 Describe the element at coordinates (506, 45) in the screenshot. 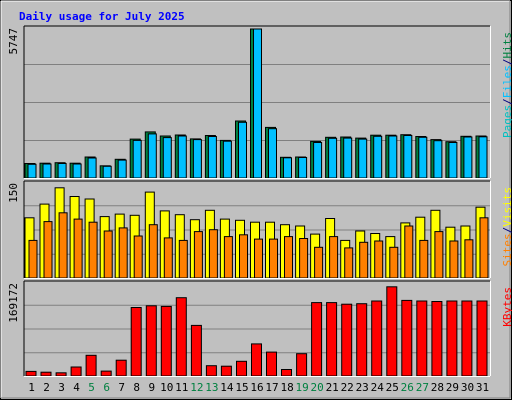

I see `legend-entry: Hits` at that location.